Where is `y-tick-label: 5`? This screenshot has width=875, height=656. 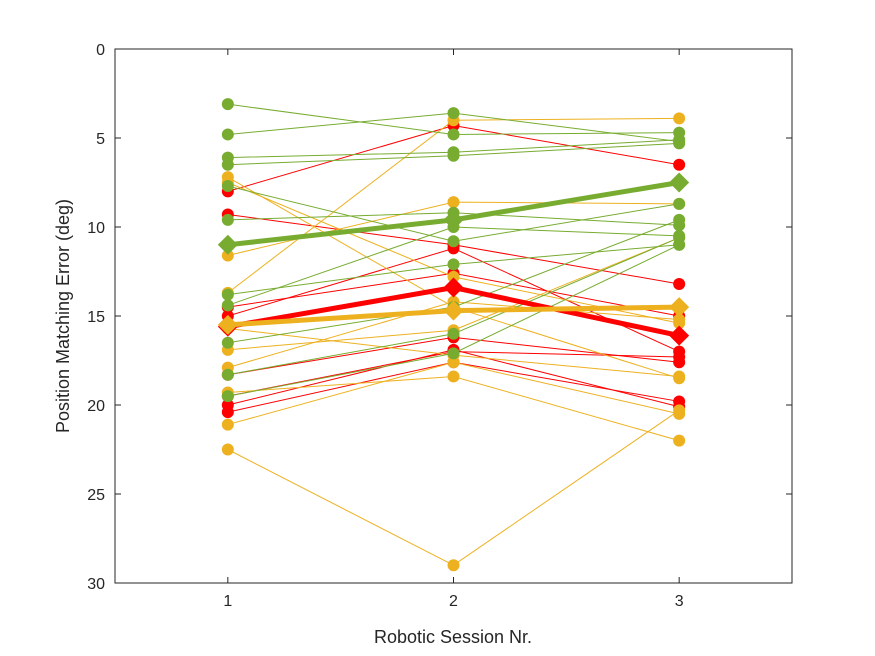
y-tick-label: 5 is located at coordinates (100, 139).